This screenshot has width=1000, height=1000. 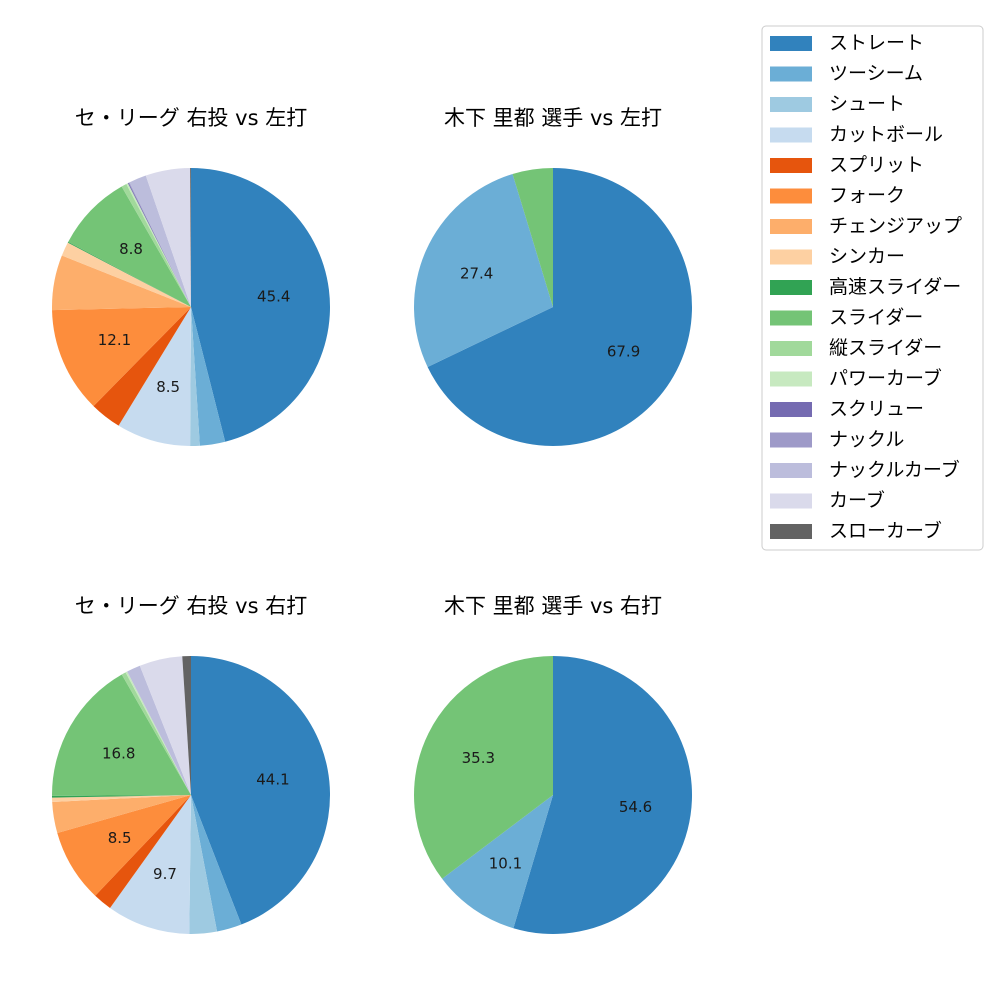 I want to click on legend-label-9: 高速スライダー, so click(x=895, y=287).